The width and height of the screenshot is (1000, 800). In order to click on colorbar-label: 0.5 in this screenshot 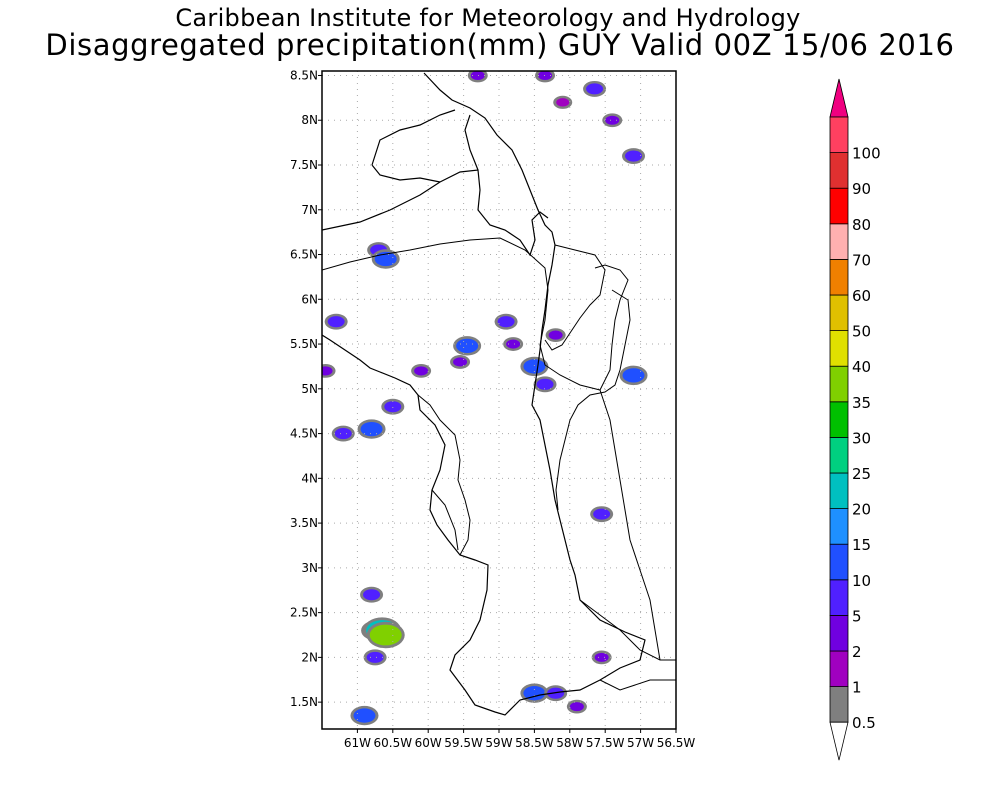, I will do `click(864, 723)`.